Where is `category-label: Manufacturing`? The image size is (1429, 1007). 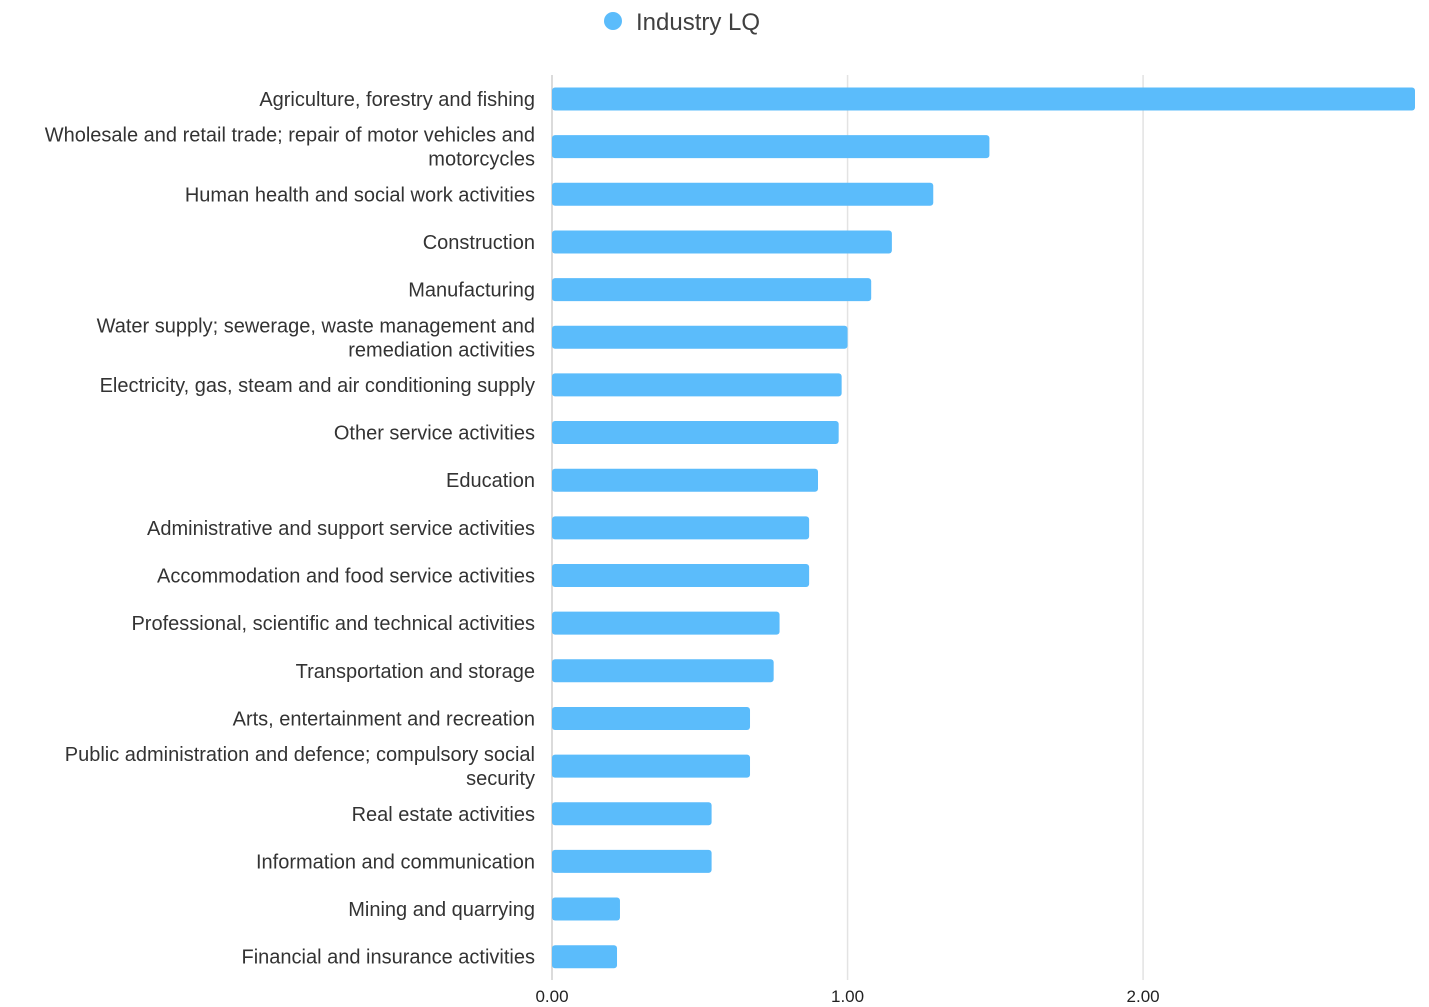
category-label: Manufacturing is located at coordinates (471, 291).